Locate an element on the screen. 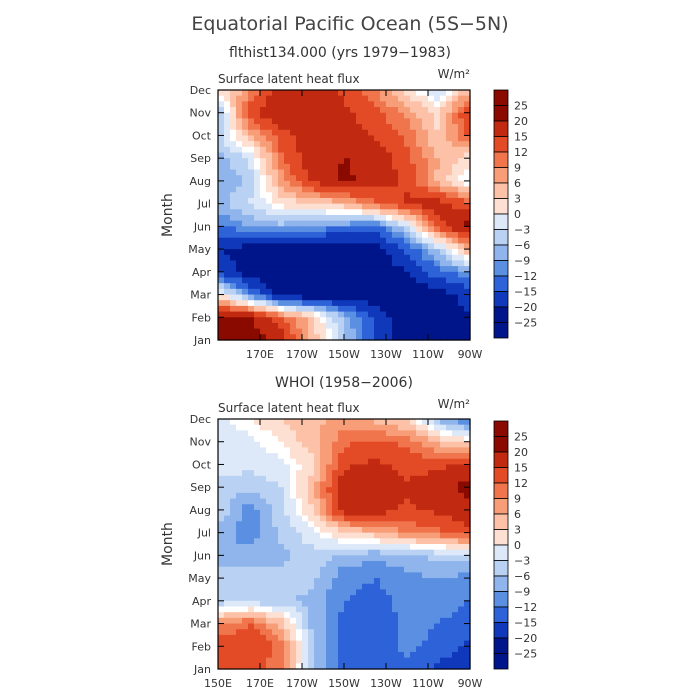 Image resolution: width=700 pixels, height=700 pixels. panel-2-x-tick-label: 170W is located at coordinates (302, 683).